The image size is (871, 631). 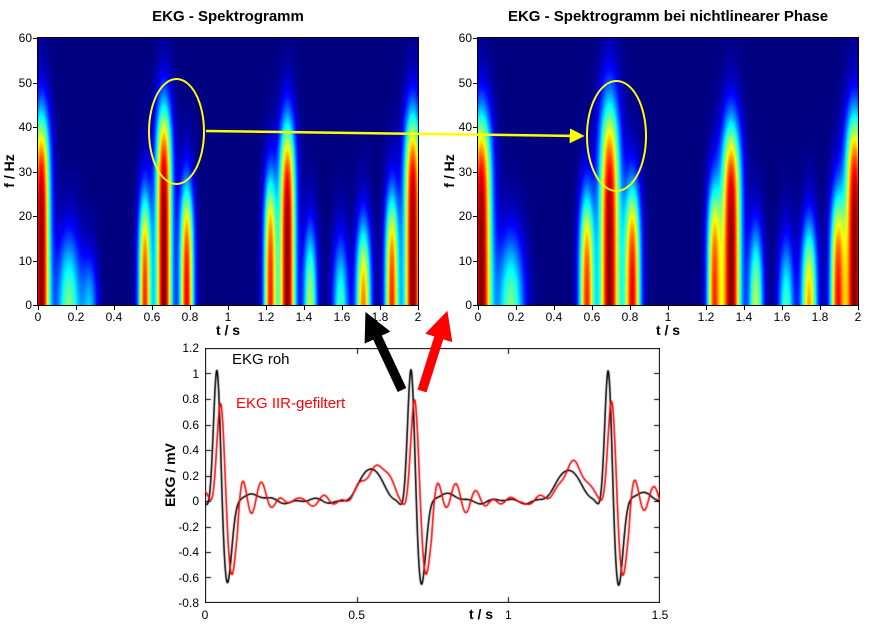 What do you see at coordinates (188, 526) in the screenshot?
I see `ekg-y-tick-label: -0.2` at bounding box center [188, 526].